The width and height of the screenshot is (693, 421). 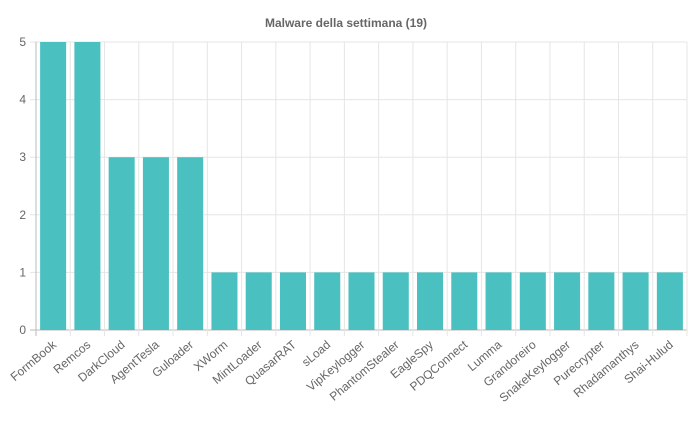 I want to click on bar-mintloader, so click(x=258, y=301).